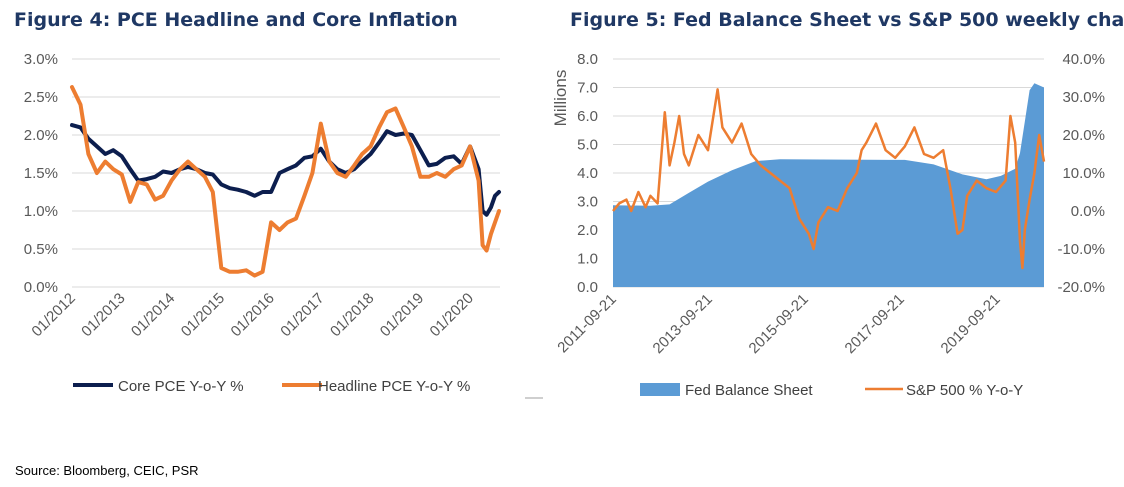  I want to click on fig4-y-tick-label: 1.0%, so click(41, 211).